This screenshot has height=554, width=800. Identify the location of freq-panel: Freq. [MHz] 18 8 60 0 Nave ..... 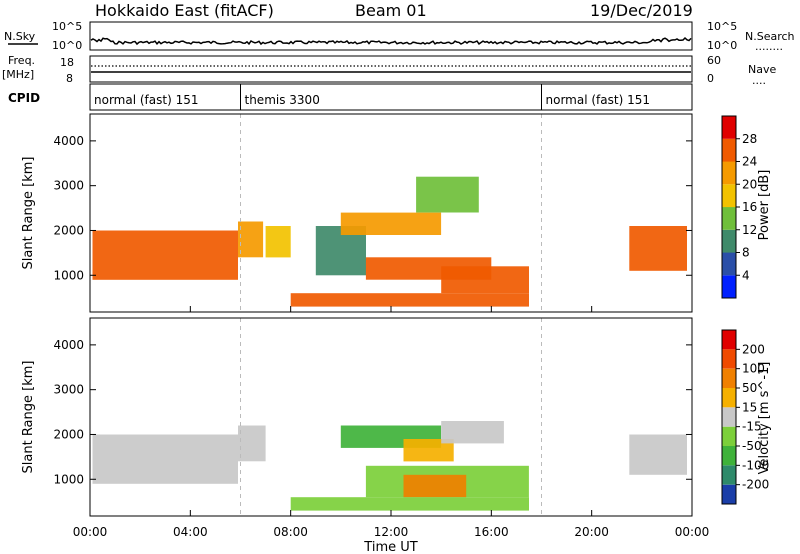
(389, 70).